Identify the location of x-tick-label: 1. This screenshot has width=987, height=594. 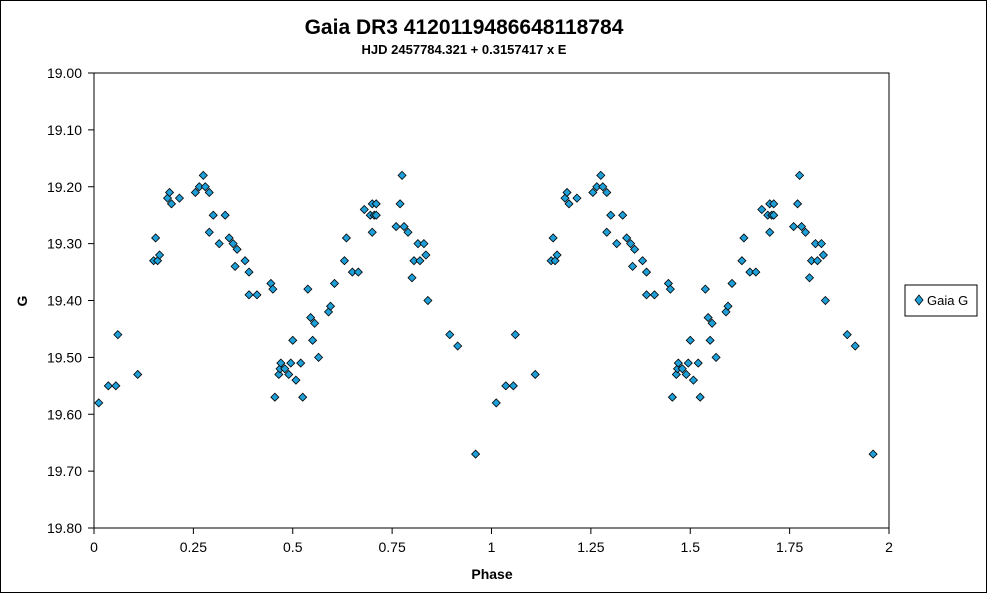
(492, 547).